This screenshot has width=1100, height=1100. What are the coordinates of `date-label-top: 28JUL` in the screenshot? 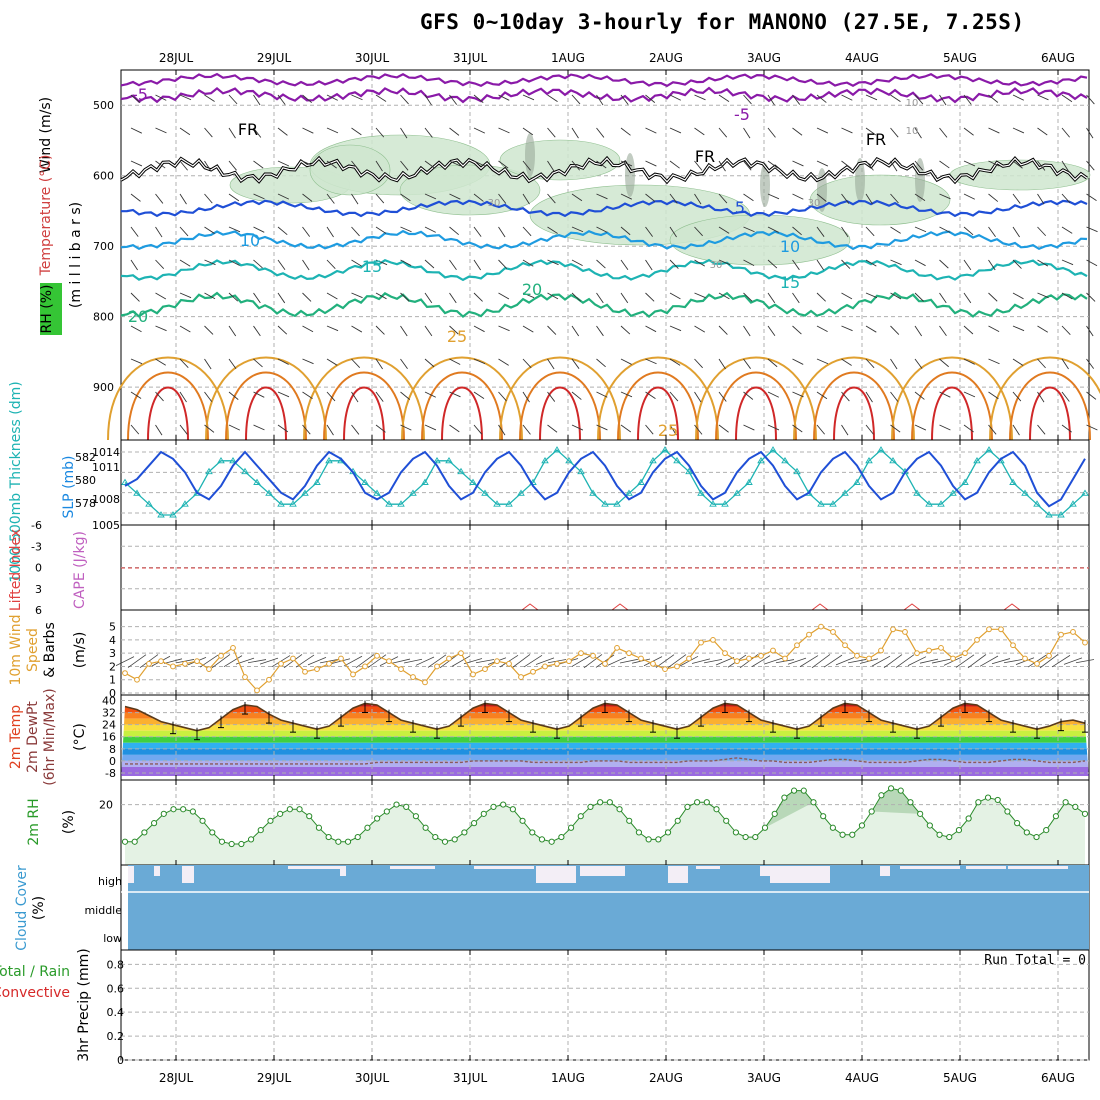 It's located at (176, 58).